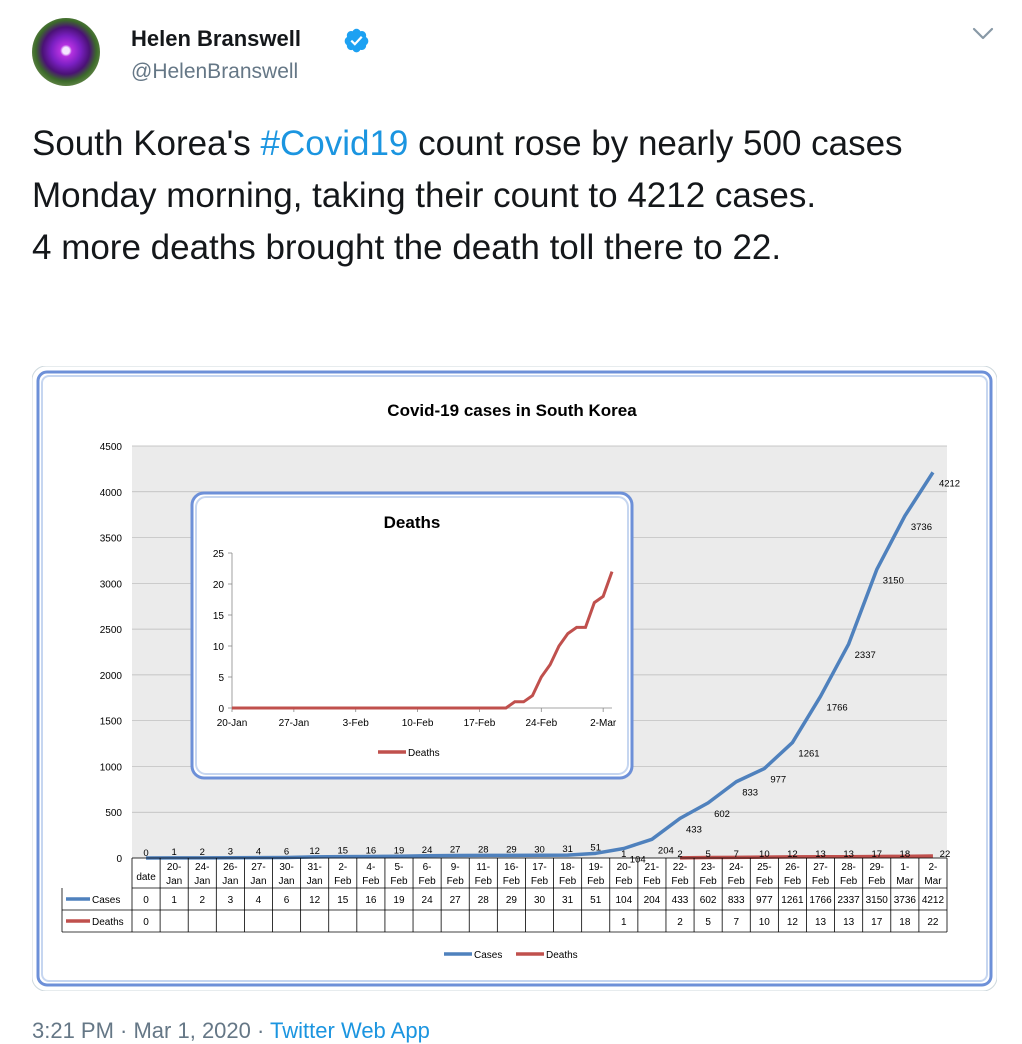  Describe the element at coordinates (483, 849) in the screenshot. I see `cases-data-label: 28` at that location.